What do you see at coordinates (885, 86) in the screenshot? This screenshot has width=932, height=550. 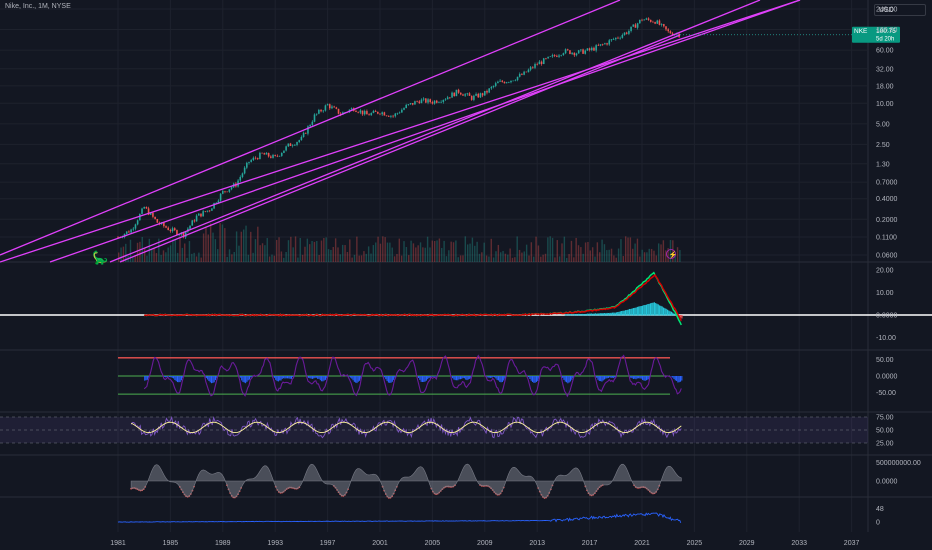 I see `y-tick-label: 18.00` at bounding box center [885, 86].